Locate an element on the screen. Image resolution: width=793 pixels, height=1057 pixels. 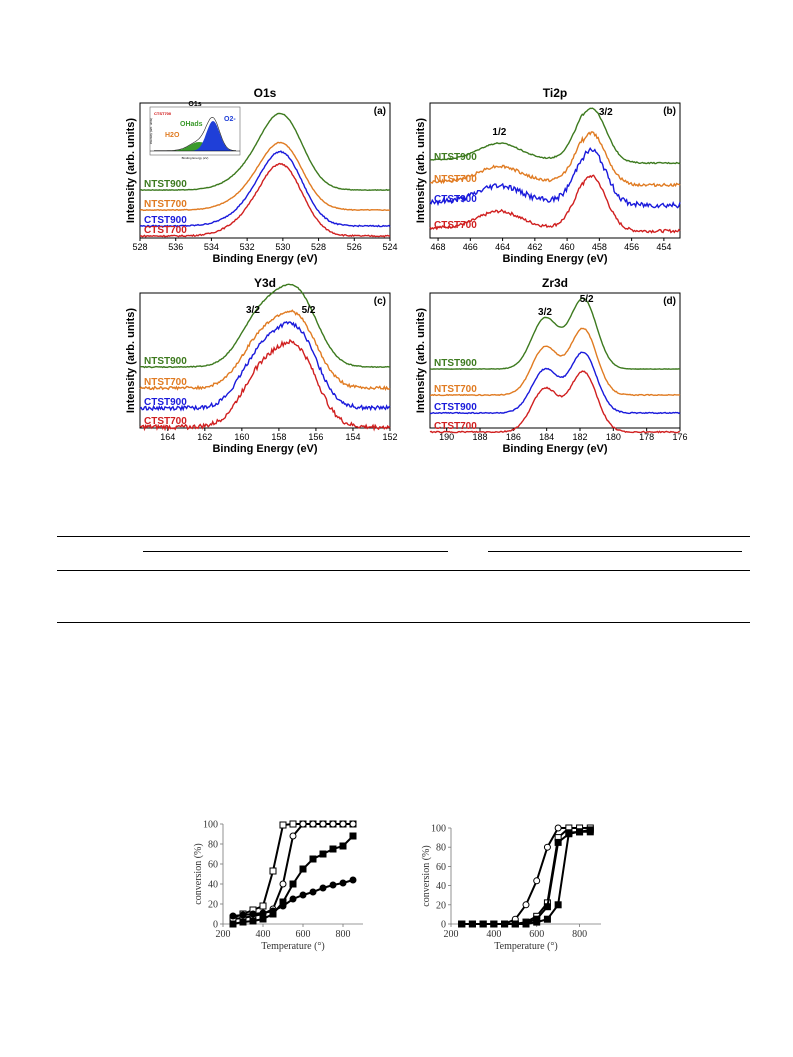
x-tick-label: 468 is located at coordinates (438, 247).